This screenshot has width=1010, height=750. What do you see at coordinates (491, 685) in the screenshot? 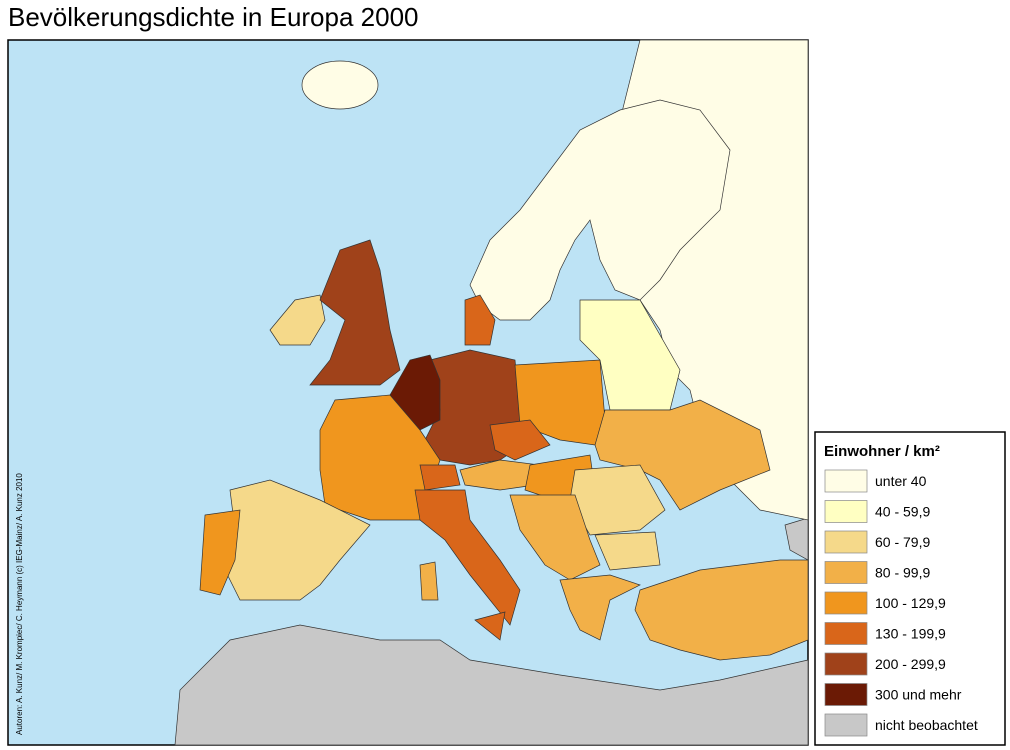
I see `africa` at bounding box center [491, 685].